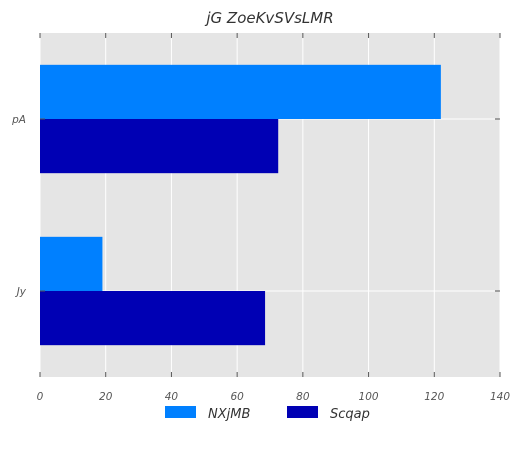  Describe the element at coordinates (172, 397) in the screenshot. I see `x-tick-label: 40` at that location.